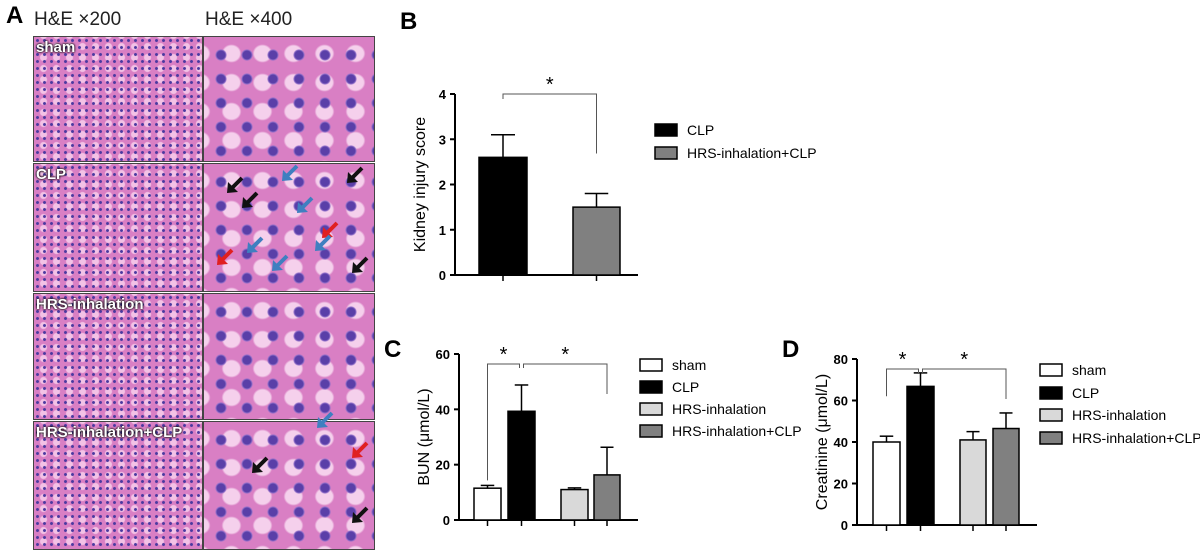  Describe the element at coordinates (90, 304) in the screenshot. I see `row-label: HRS-inhalation` at that location.